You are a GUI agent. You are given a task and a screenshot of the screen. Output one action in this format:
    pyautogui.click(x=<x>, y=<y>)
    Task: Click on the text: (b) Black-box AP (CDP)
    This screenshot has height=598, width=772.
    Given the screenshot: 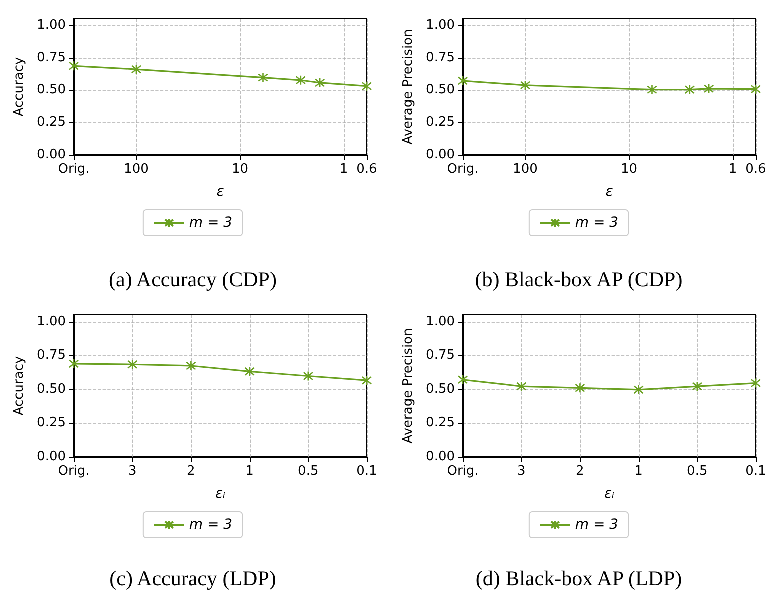 What is the action you would take?
    pyautogui.click(x=579, y=280)
    